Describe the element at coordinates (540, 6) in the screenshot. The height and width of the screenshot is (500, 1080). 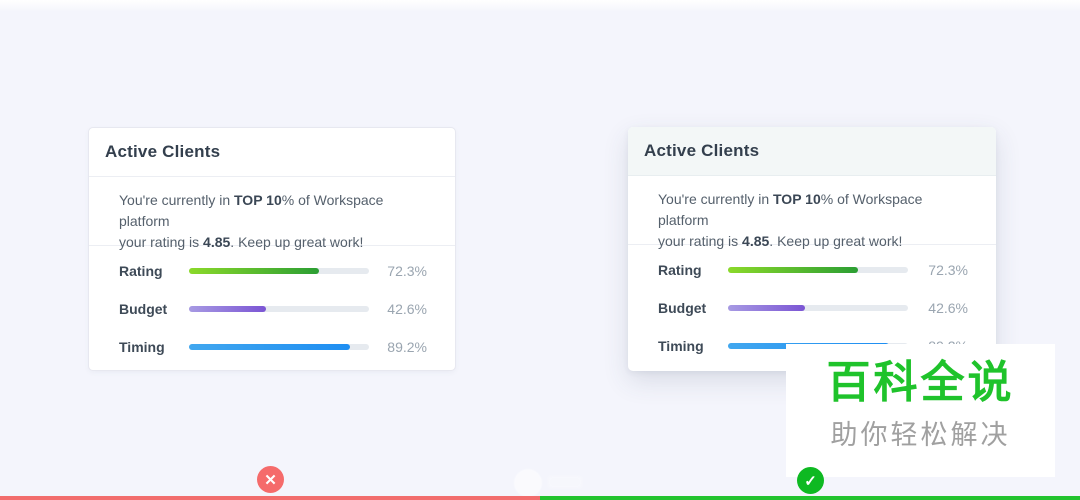
I see `page-top-fade` at that location.